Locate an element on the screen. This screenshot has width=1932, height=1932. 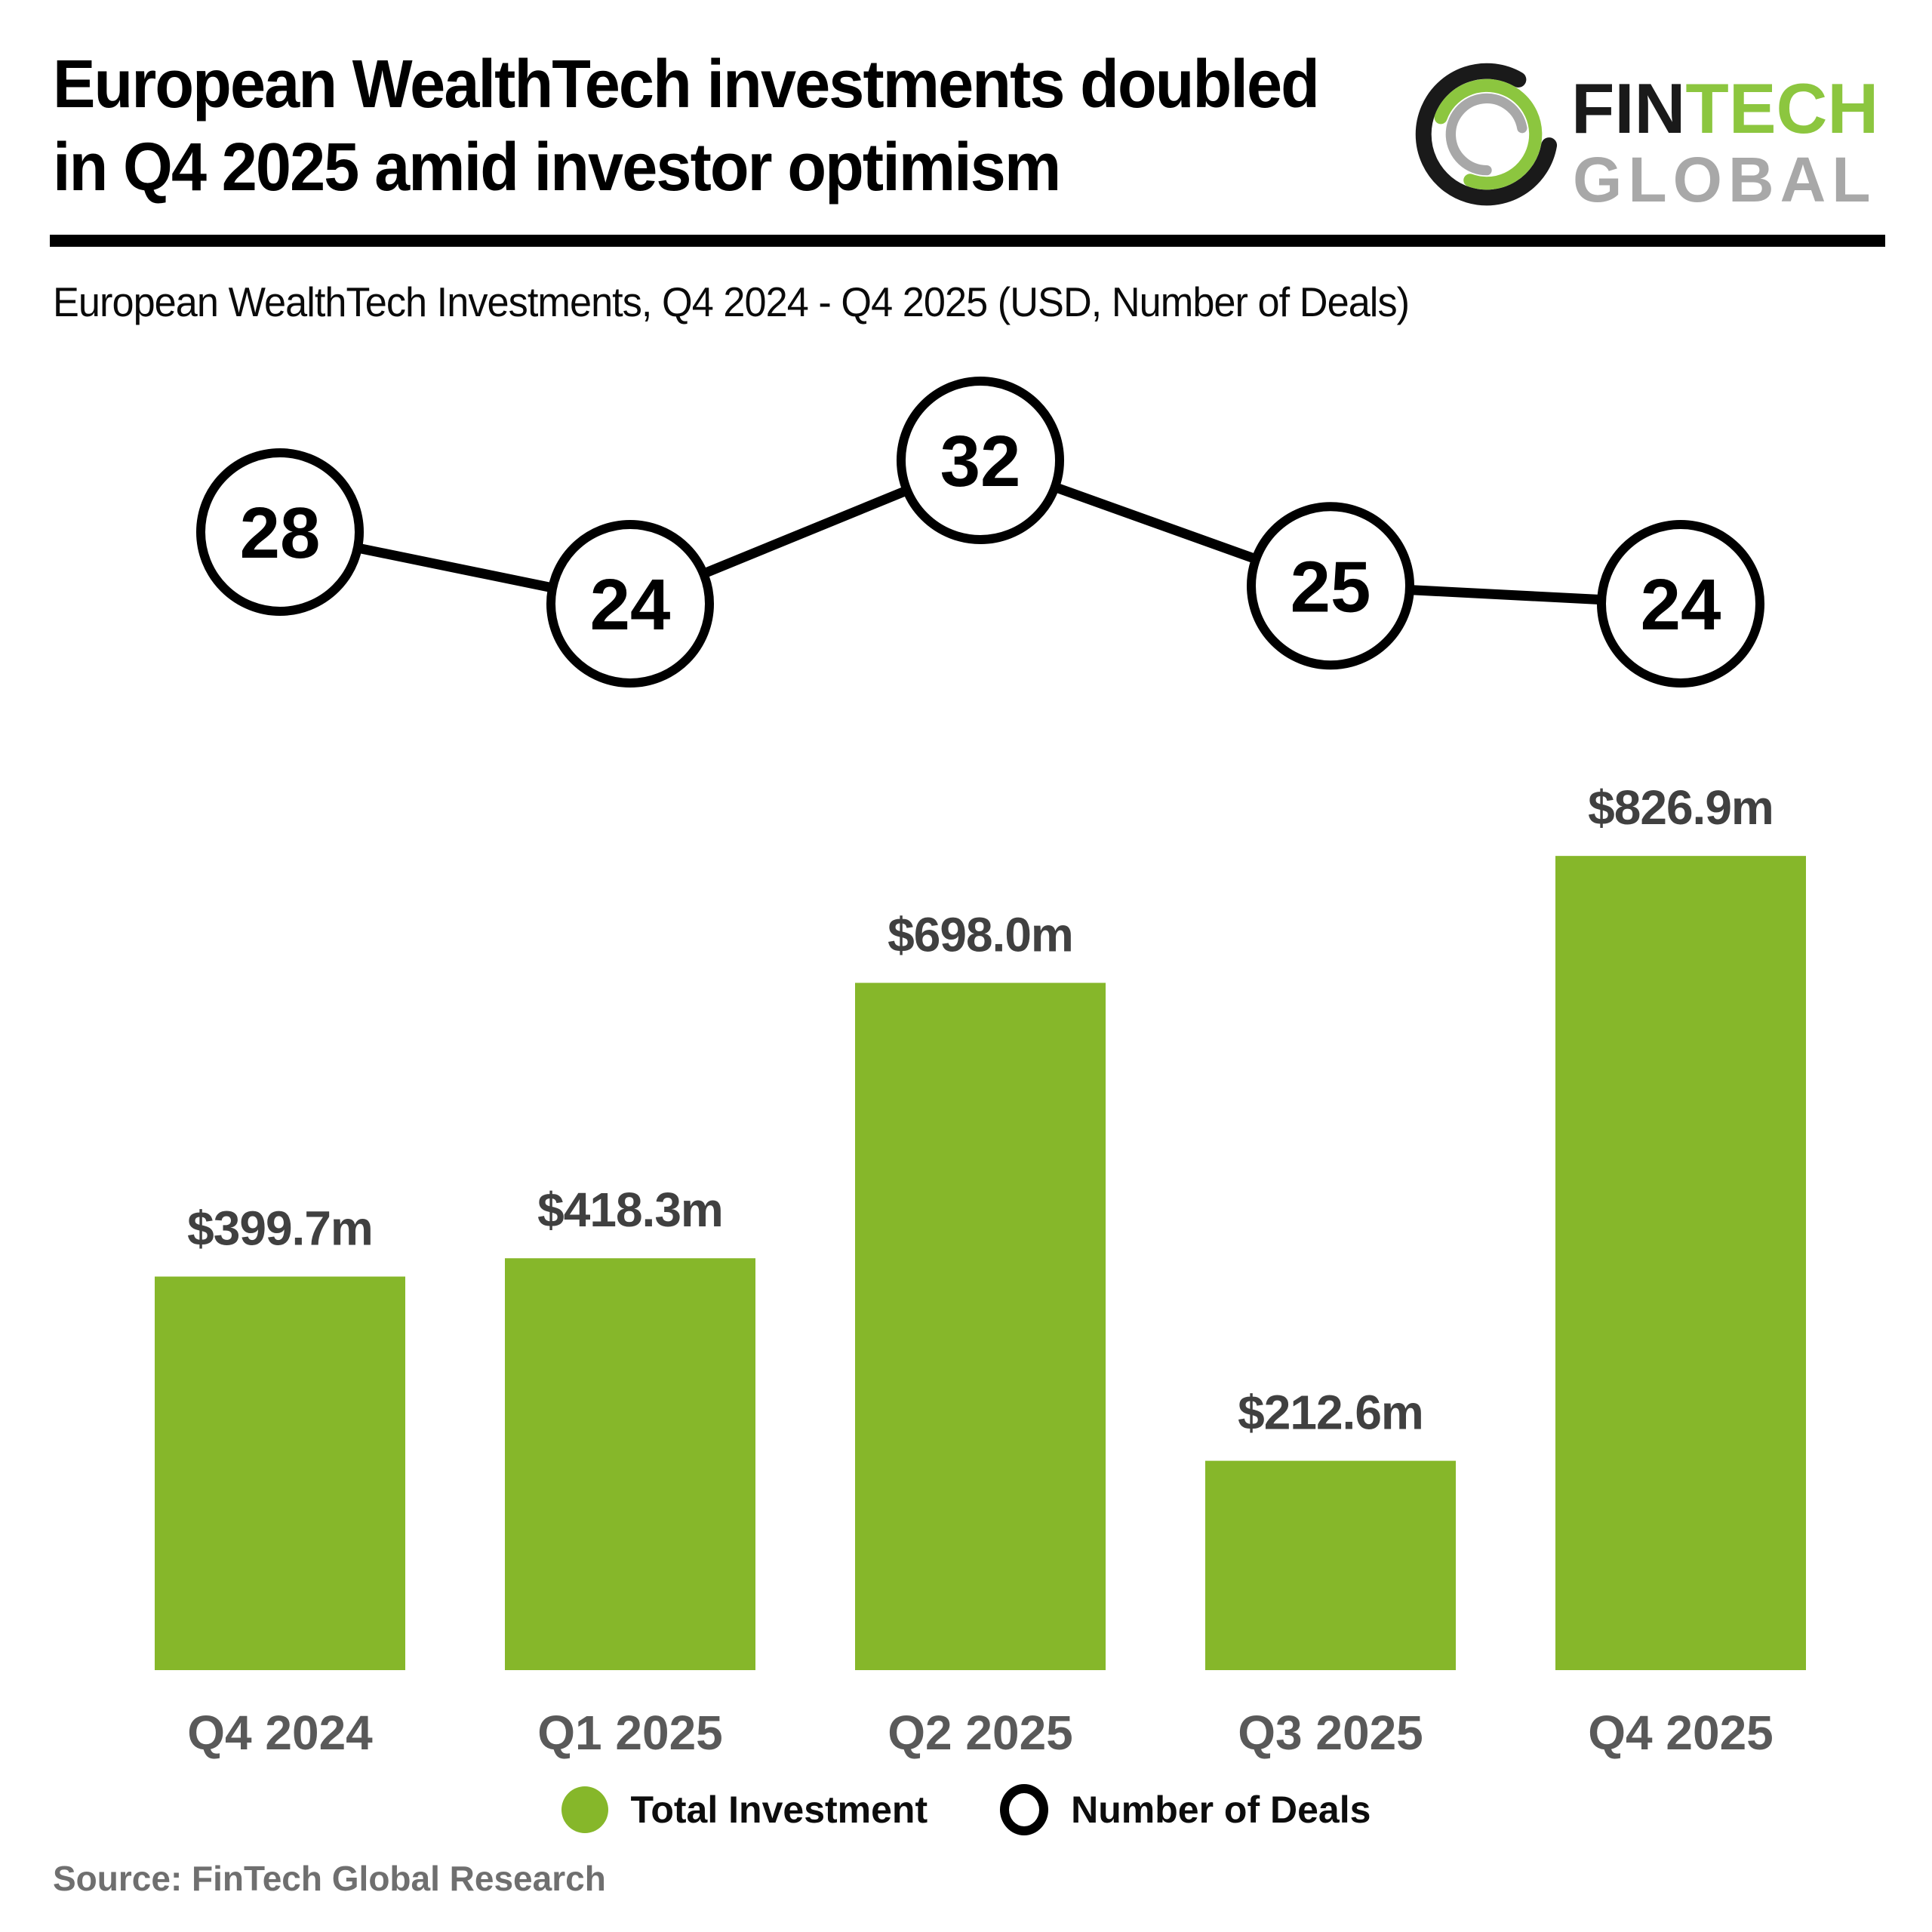
deal-bubble-q3-2025 is located at coordinates (1330, 586).